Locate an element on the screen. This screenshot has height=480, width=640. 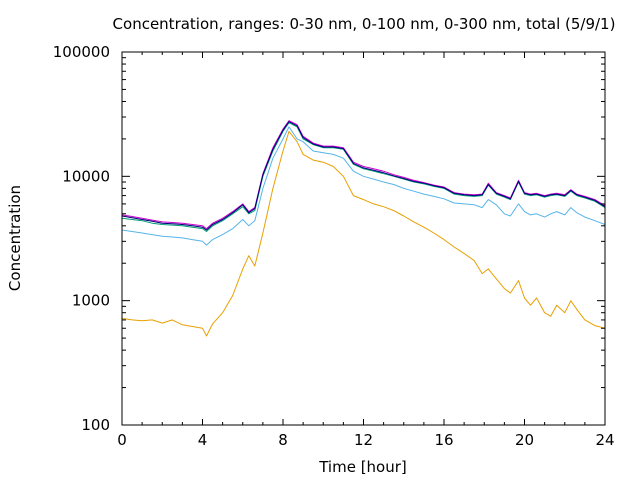
x-tick-label: 0 is located at coordinates (122, 440).